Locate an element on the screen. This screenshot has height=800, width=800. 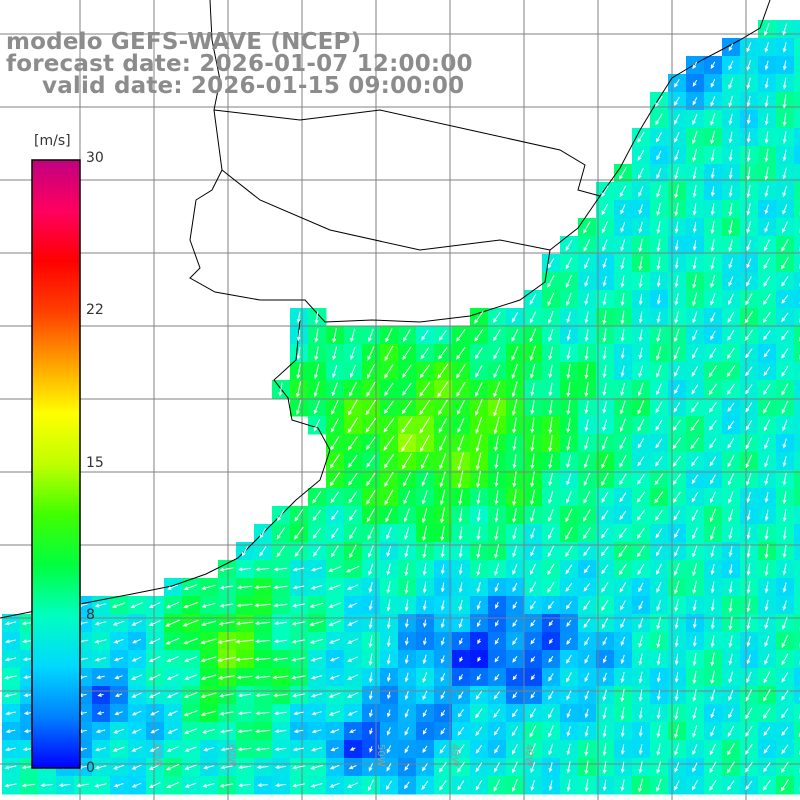
colorbar-tick-15: 15 is located at coordinates (95, 463).